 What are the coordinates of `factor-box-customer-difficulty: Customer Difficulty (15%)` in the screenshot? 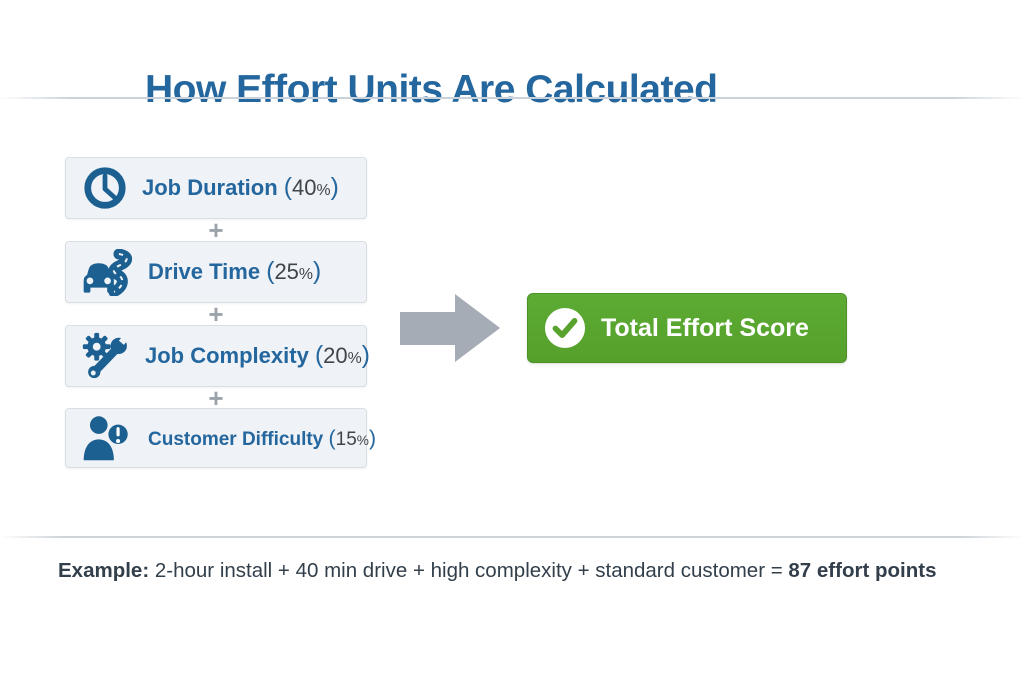 It's located at (220, 438).